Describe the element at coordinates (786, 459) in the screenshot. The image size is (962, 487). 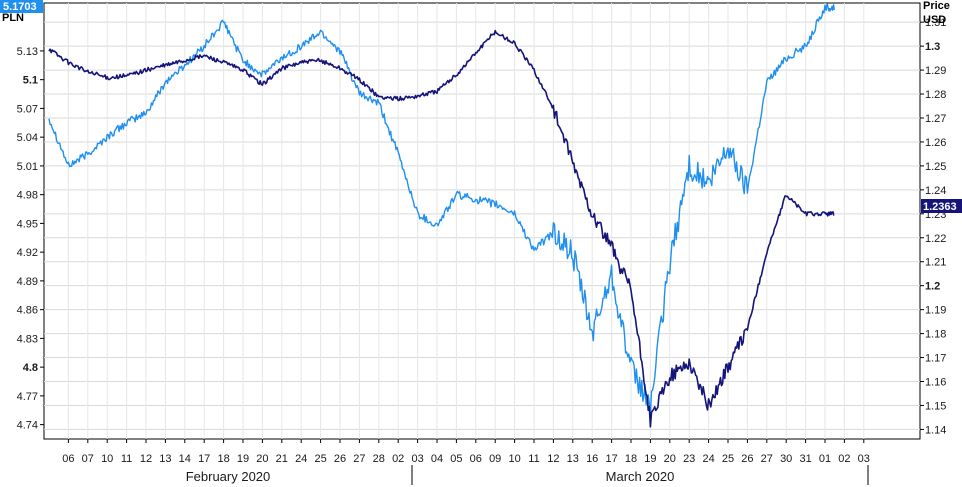
I see `x-tick-label: 30` at that location.